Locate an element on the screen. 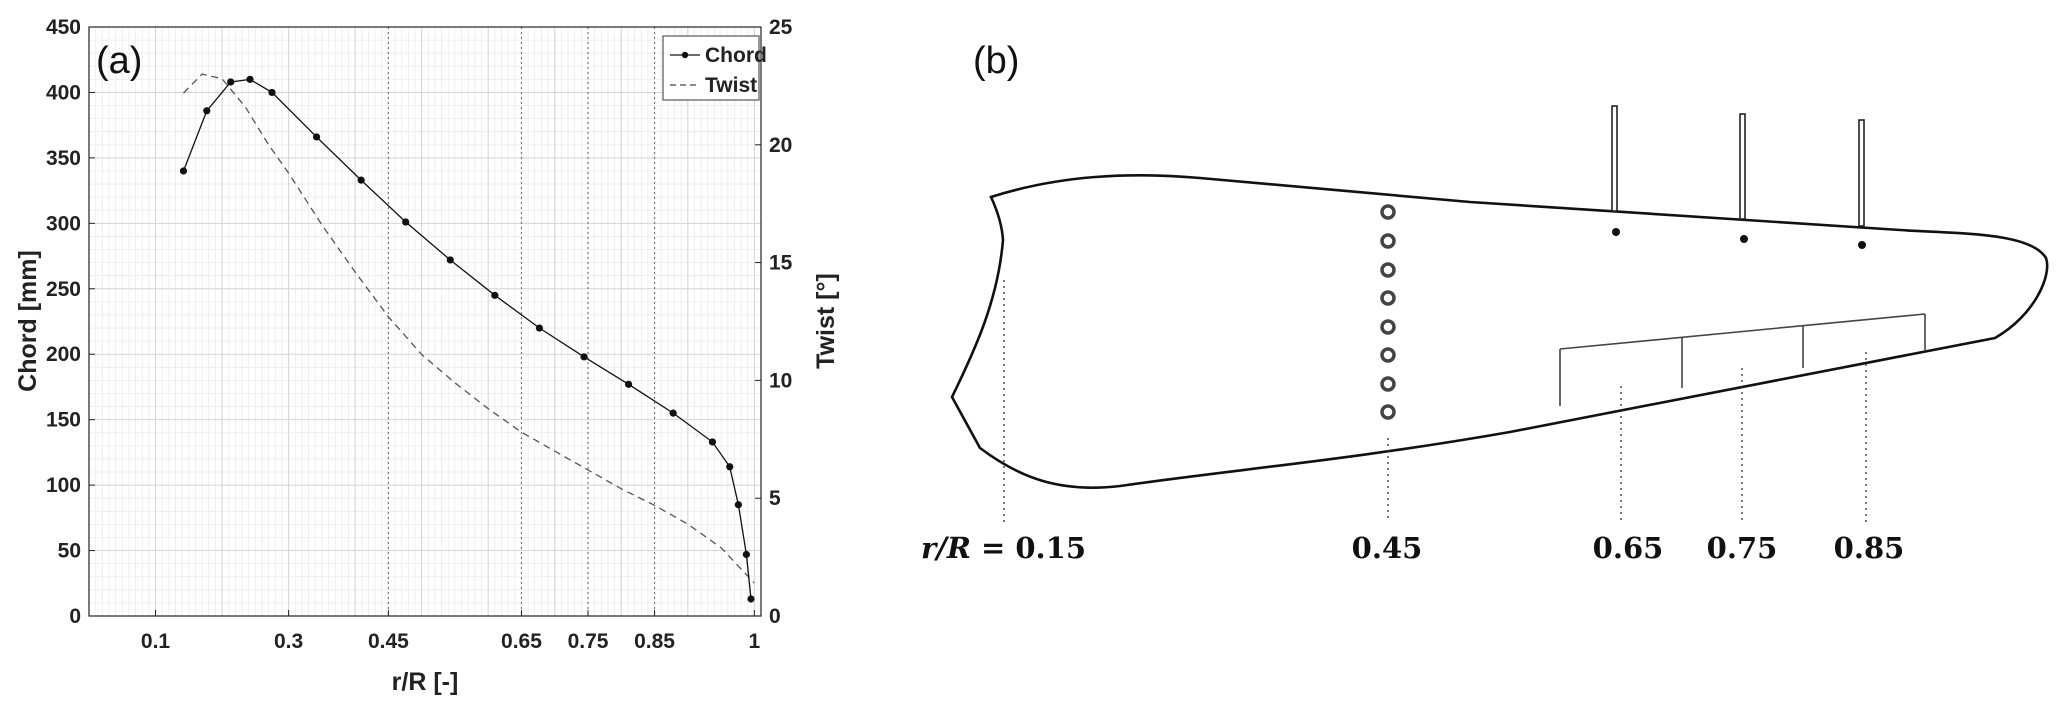 This screenshot has width=2067, height=713. y-tick-label: 0 is located at coordinates (75, 616).